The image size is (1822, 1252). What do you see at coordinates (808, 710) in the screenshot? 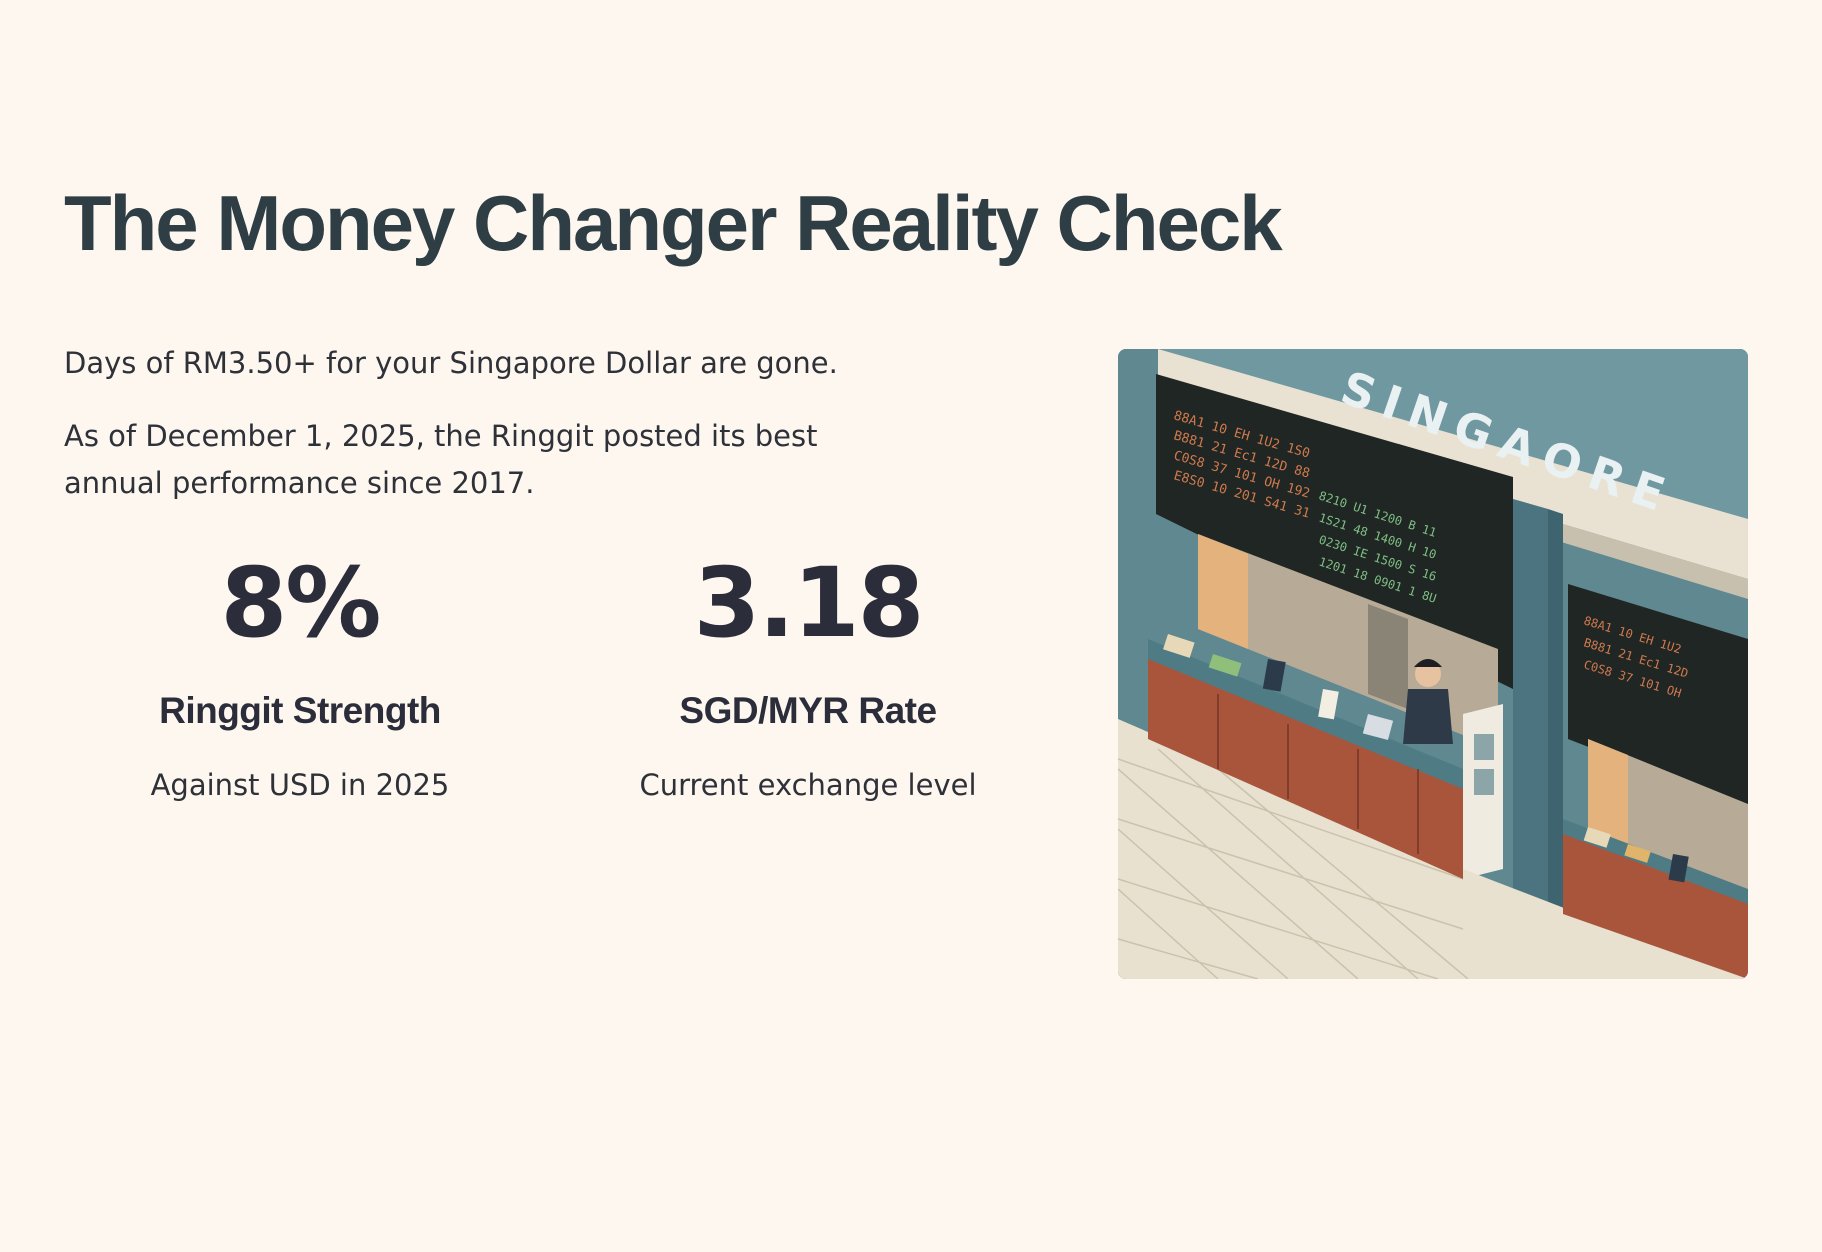
I see `stat-label: SGD/MYR Rate` at bounding box center [808, 710].